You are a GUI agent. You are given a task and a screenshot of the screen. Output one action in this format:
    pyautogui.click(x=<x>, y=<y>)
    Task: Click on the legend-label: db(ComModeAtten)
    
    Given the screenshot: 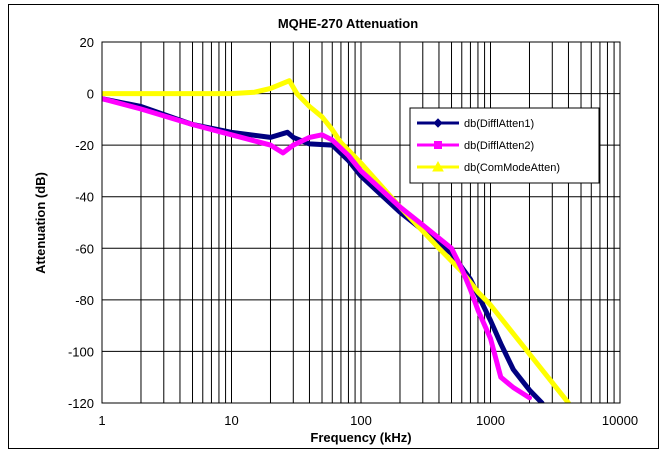 What is the action you would take?
    pyautogui.click(x=512, y=168)
    